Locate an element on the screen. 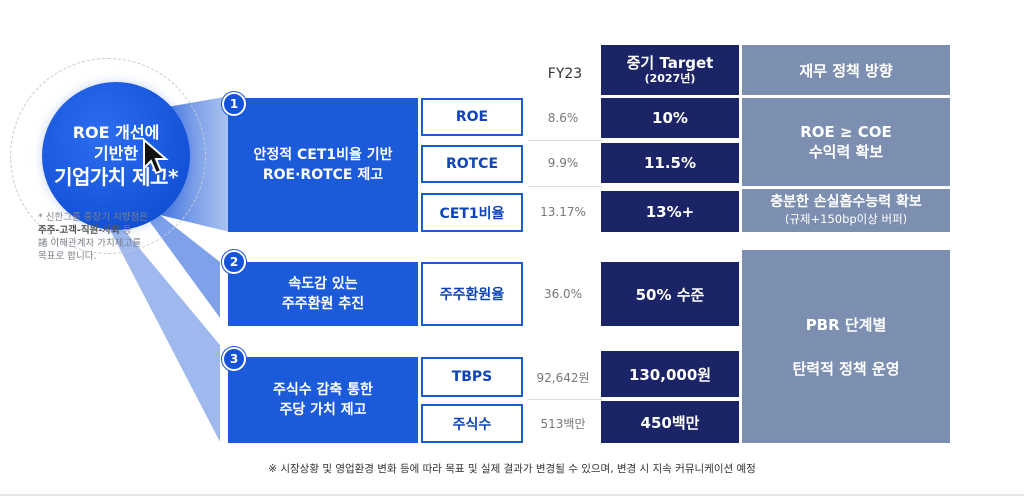  group-3-title-line2: 주당 가치 제고 is located at coordinates (323, 410).